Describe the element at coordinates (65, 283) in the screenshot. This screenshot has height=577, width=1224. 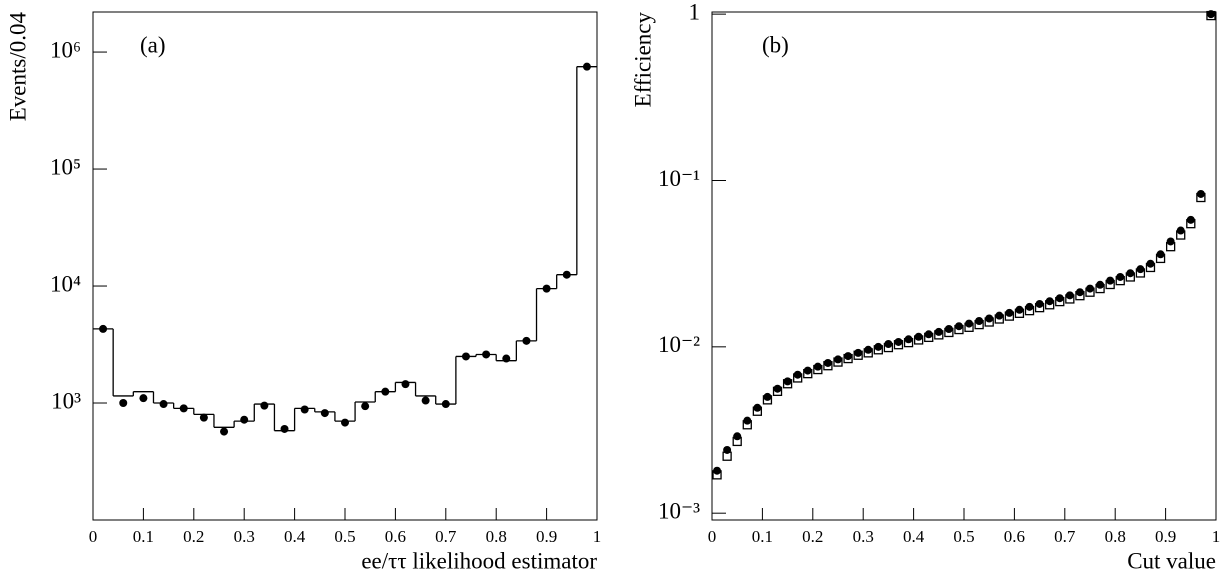
I see `y-tick-label: 10⁴` at that location.